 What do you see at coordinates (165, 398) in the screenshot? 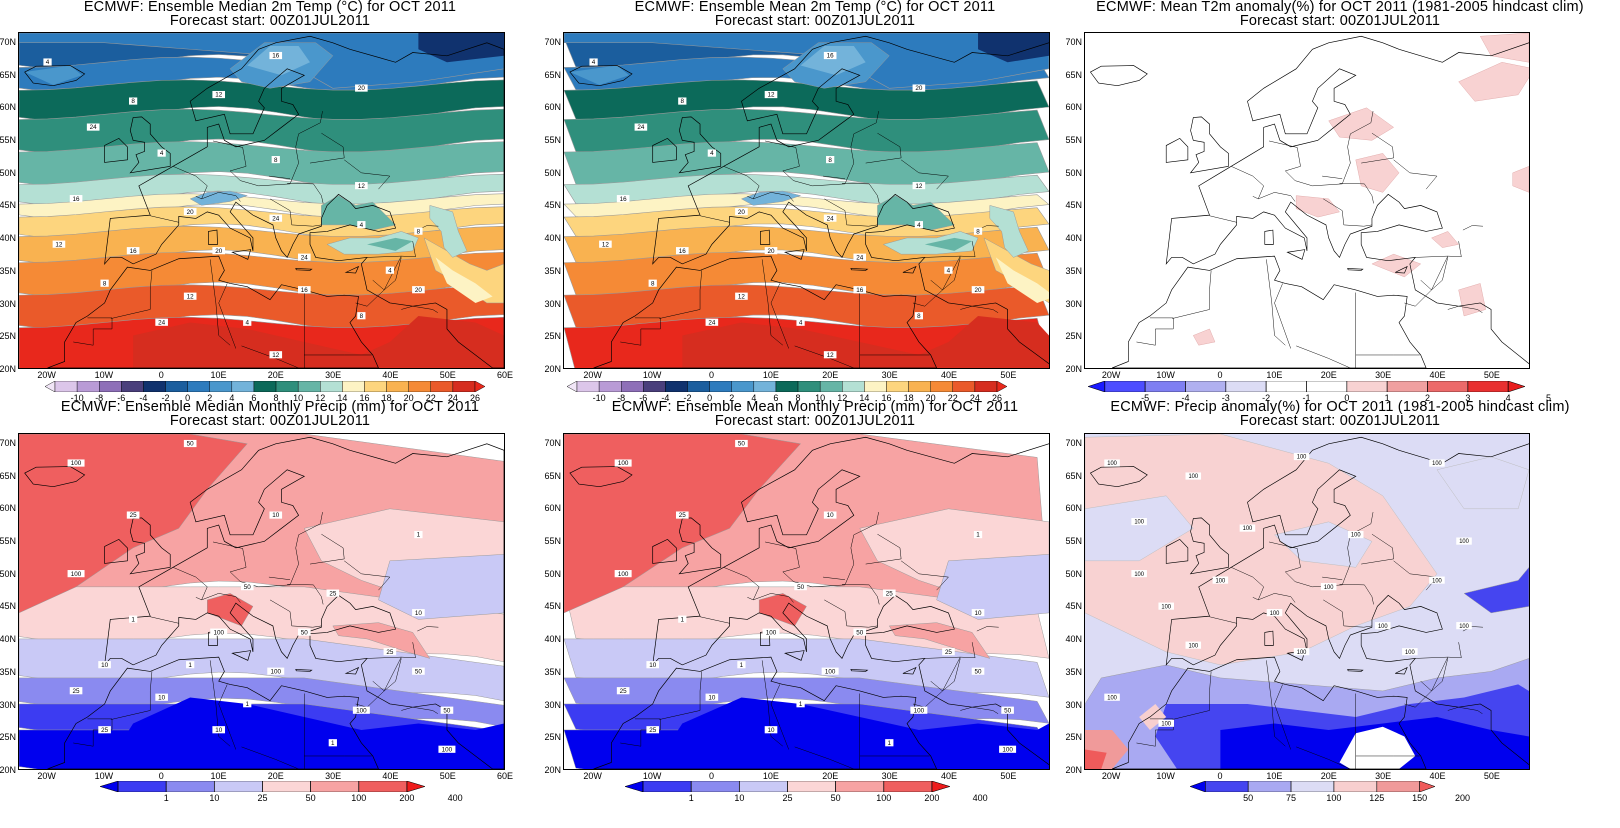
I see `colorbar-tick-label: -2` at bounding box center [165, 398].